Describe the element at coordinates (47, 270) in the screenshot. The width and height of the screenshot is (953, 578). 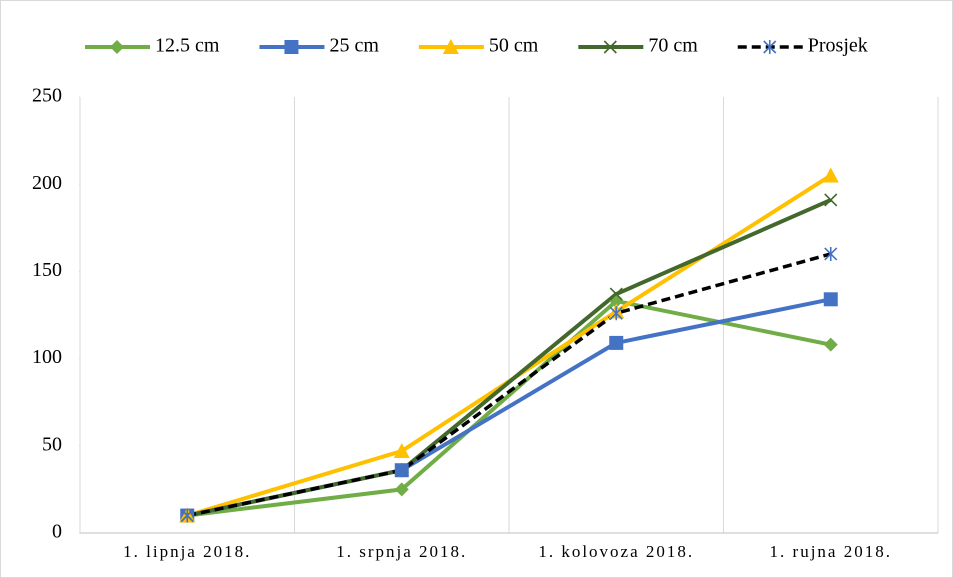
I see `y-tick-label: 150` at that location.